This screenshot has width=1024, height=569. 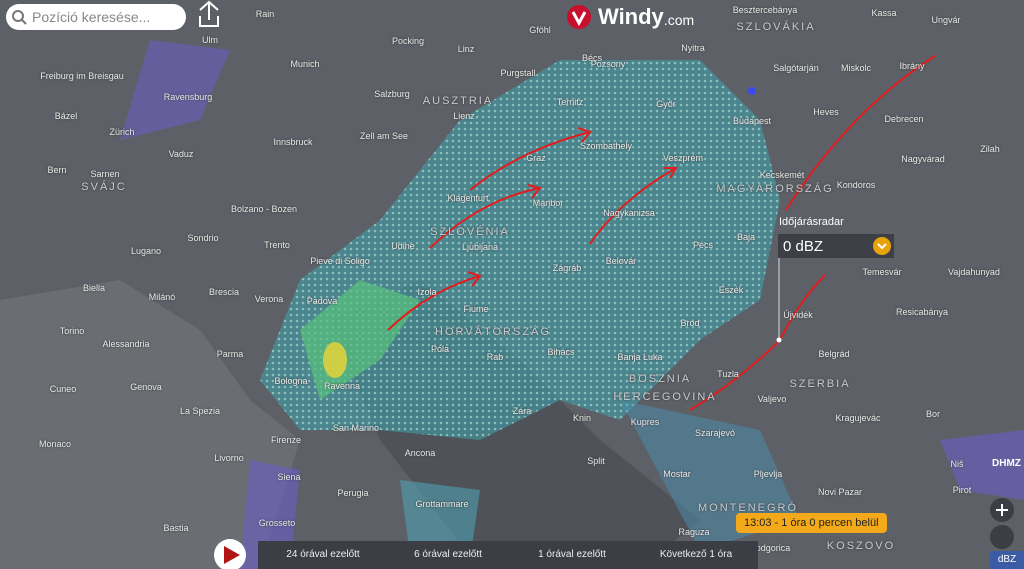 I want to click on map-label: Zágráb, so click(x=567, y=268).